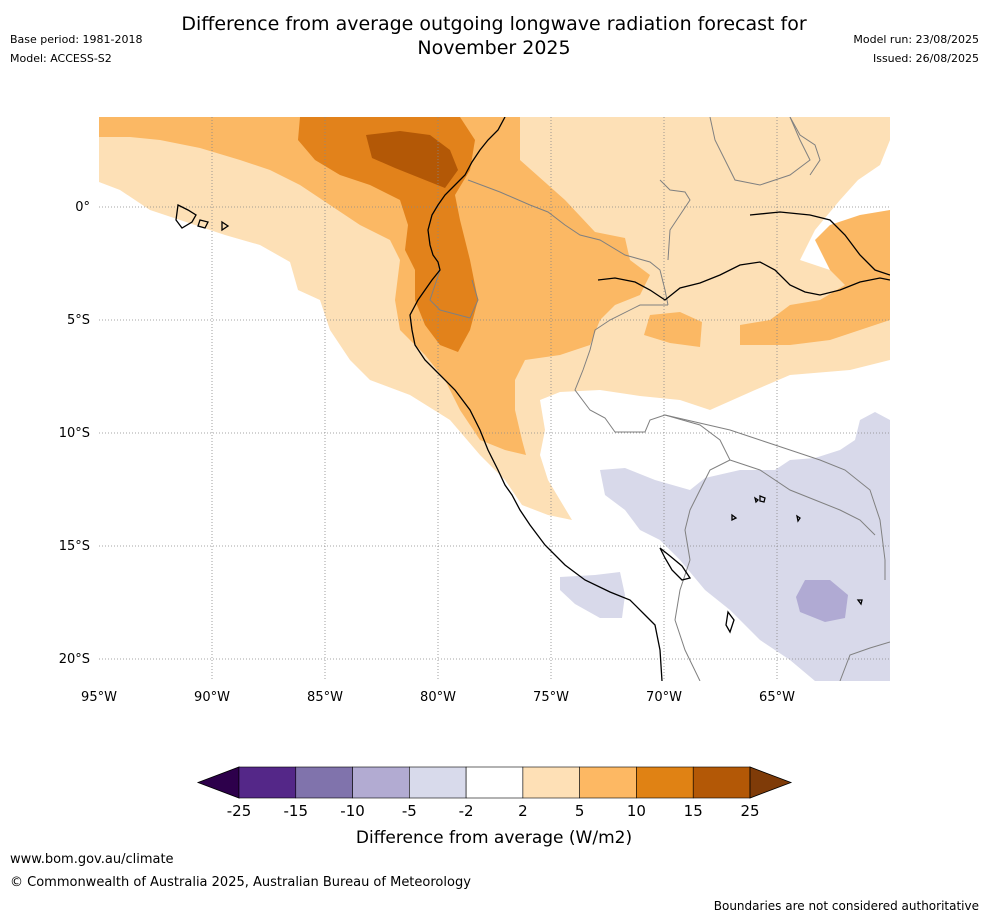 The image size is (988, 919). What do you see at coordinates (777, 697) in the screenshot?
I see `lon-label: 65°W` at bounding box center [777, 697].